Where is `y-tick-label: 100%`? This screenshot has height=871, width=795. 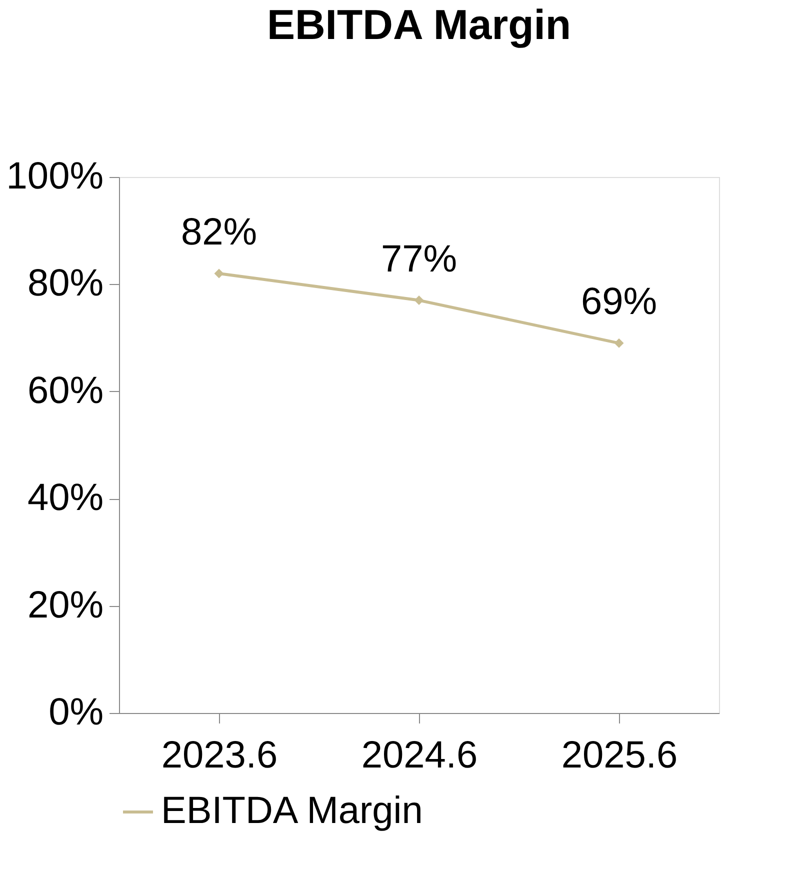 y-tick-label: 100% is located at coordinates (55, 177).